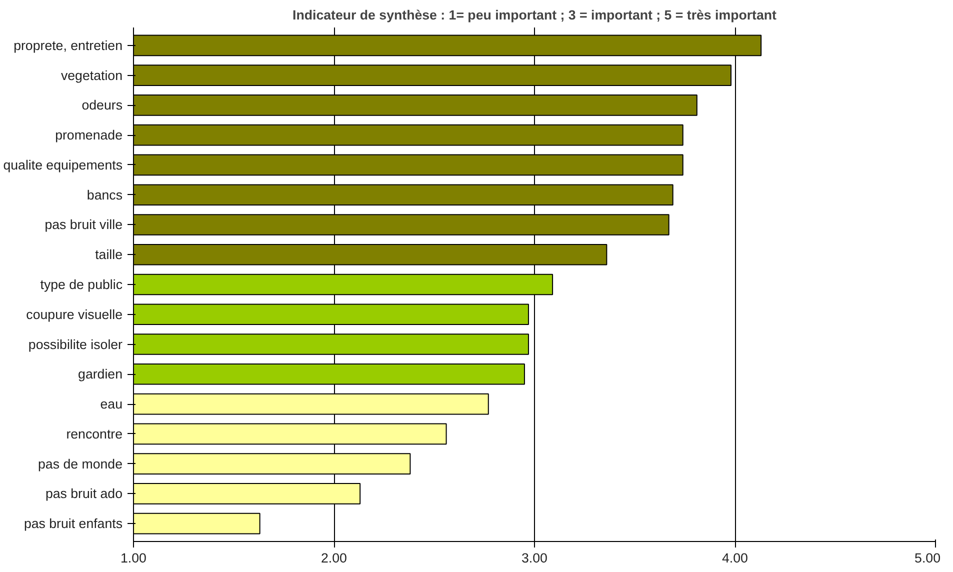  I want to click on y-tick-label: proprete, entretien, so click(68, 45).